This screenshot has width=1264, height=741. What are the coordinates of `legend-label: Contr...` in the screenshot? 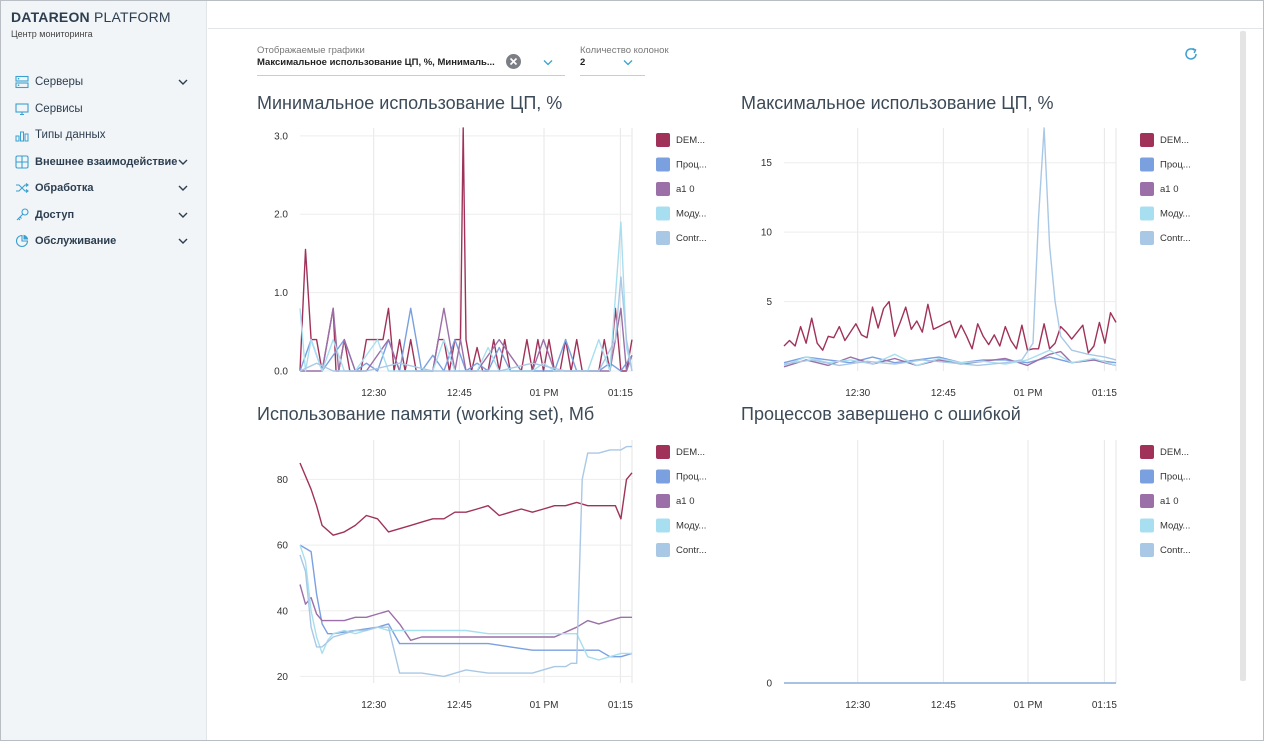 It's located at (1175, 550).